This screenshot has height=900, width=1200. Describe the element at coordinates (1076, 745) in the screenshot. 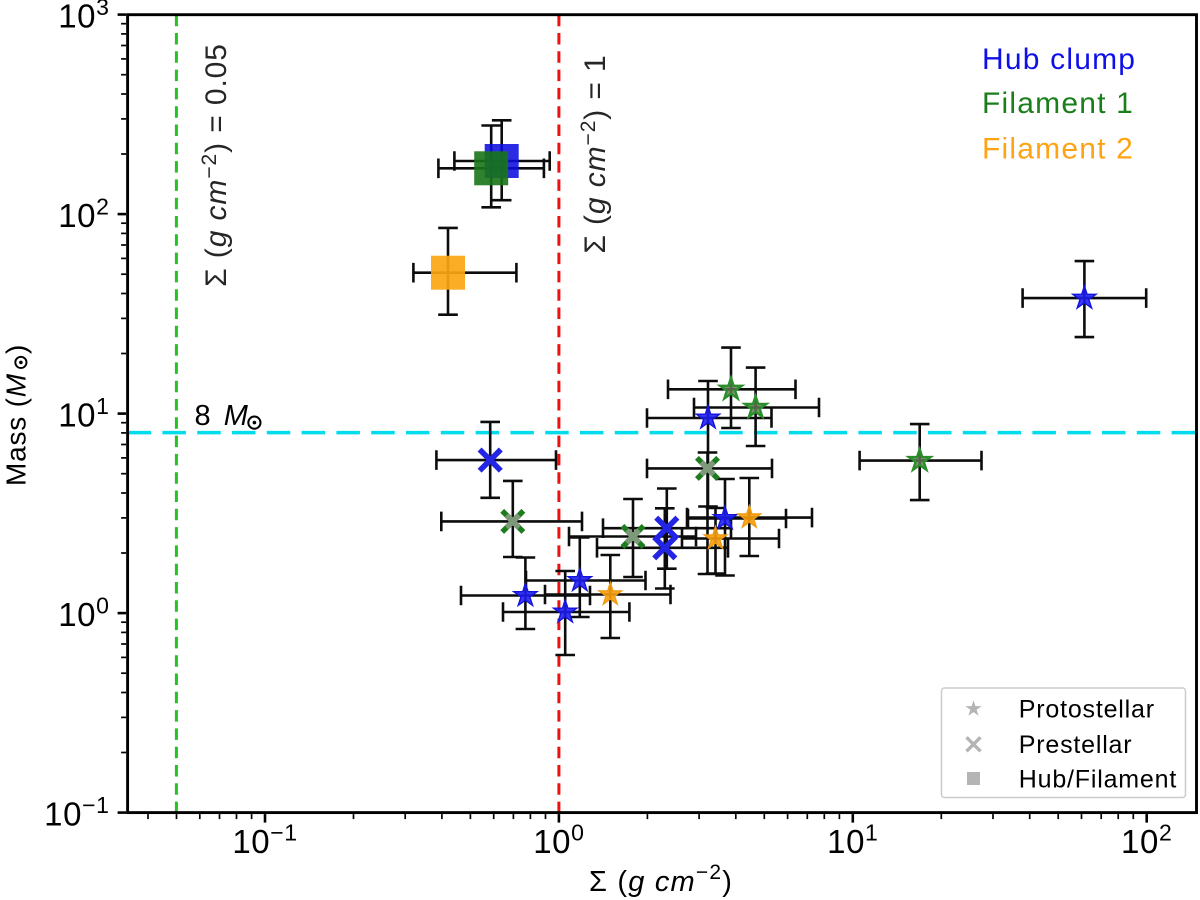

I see `svg-text: Prestellar` at that location.